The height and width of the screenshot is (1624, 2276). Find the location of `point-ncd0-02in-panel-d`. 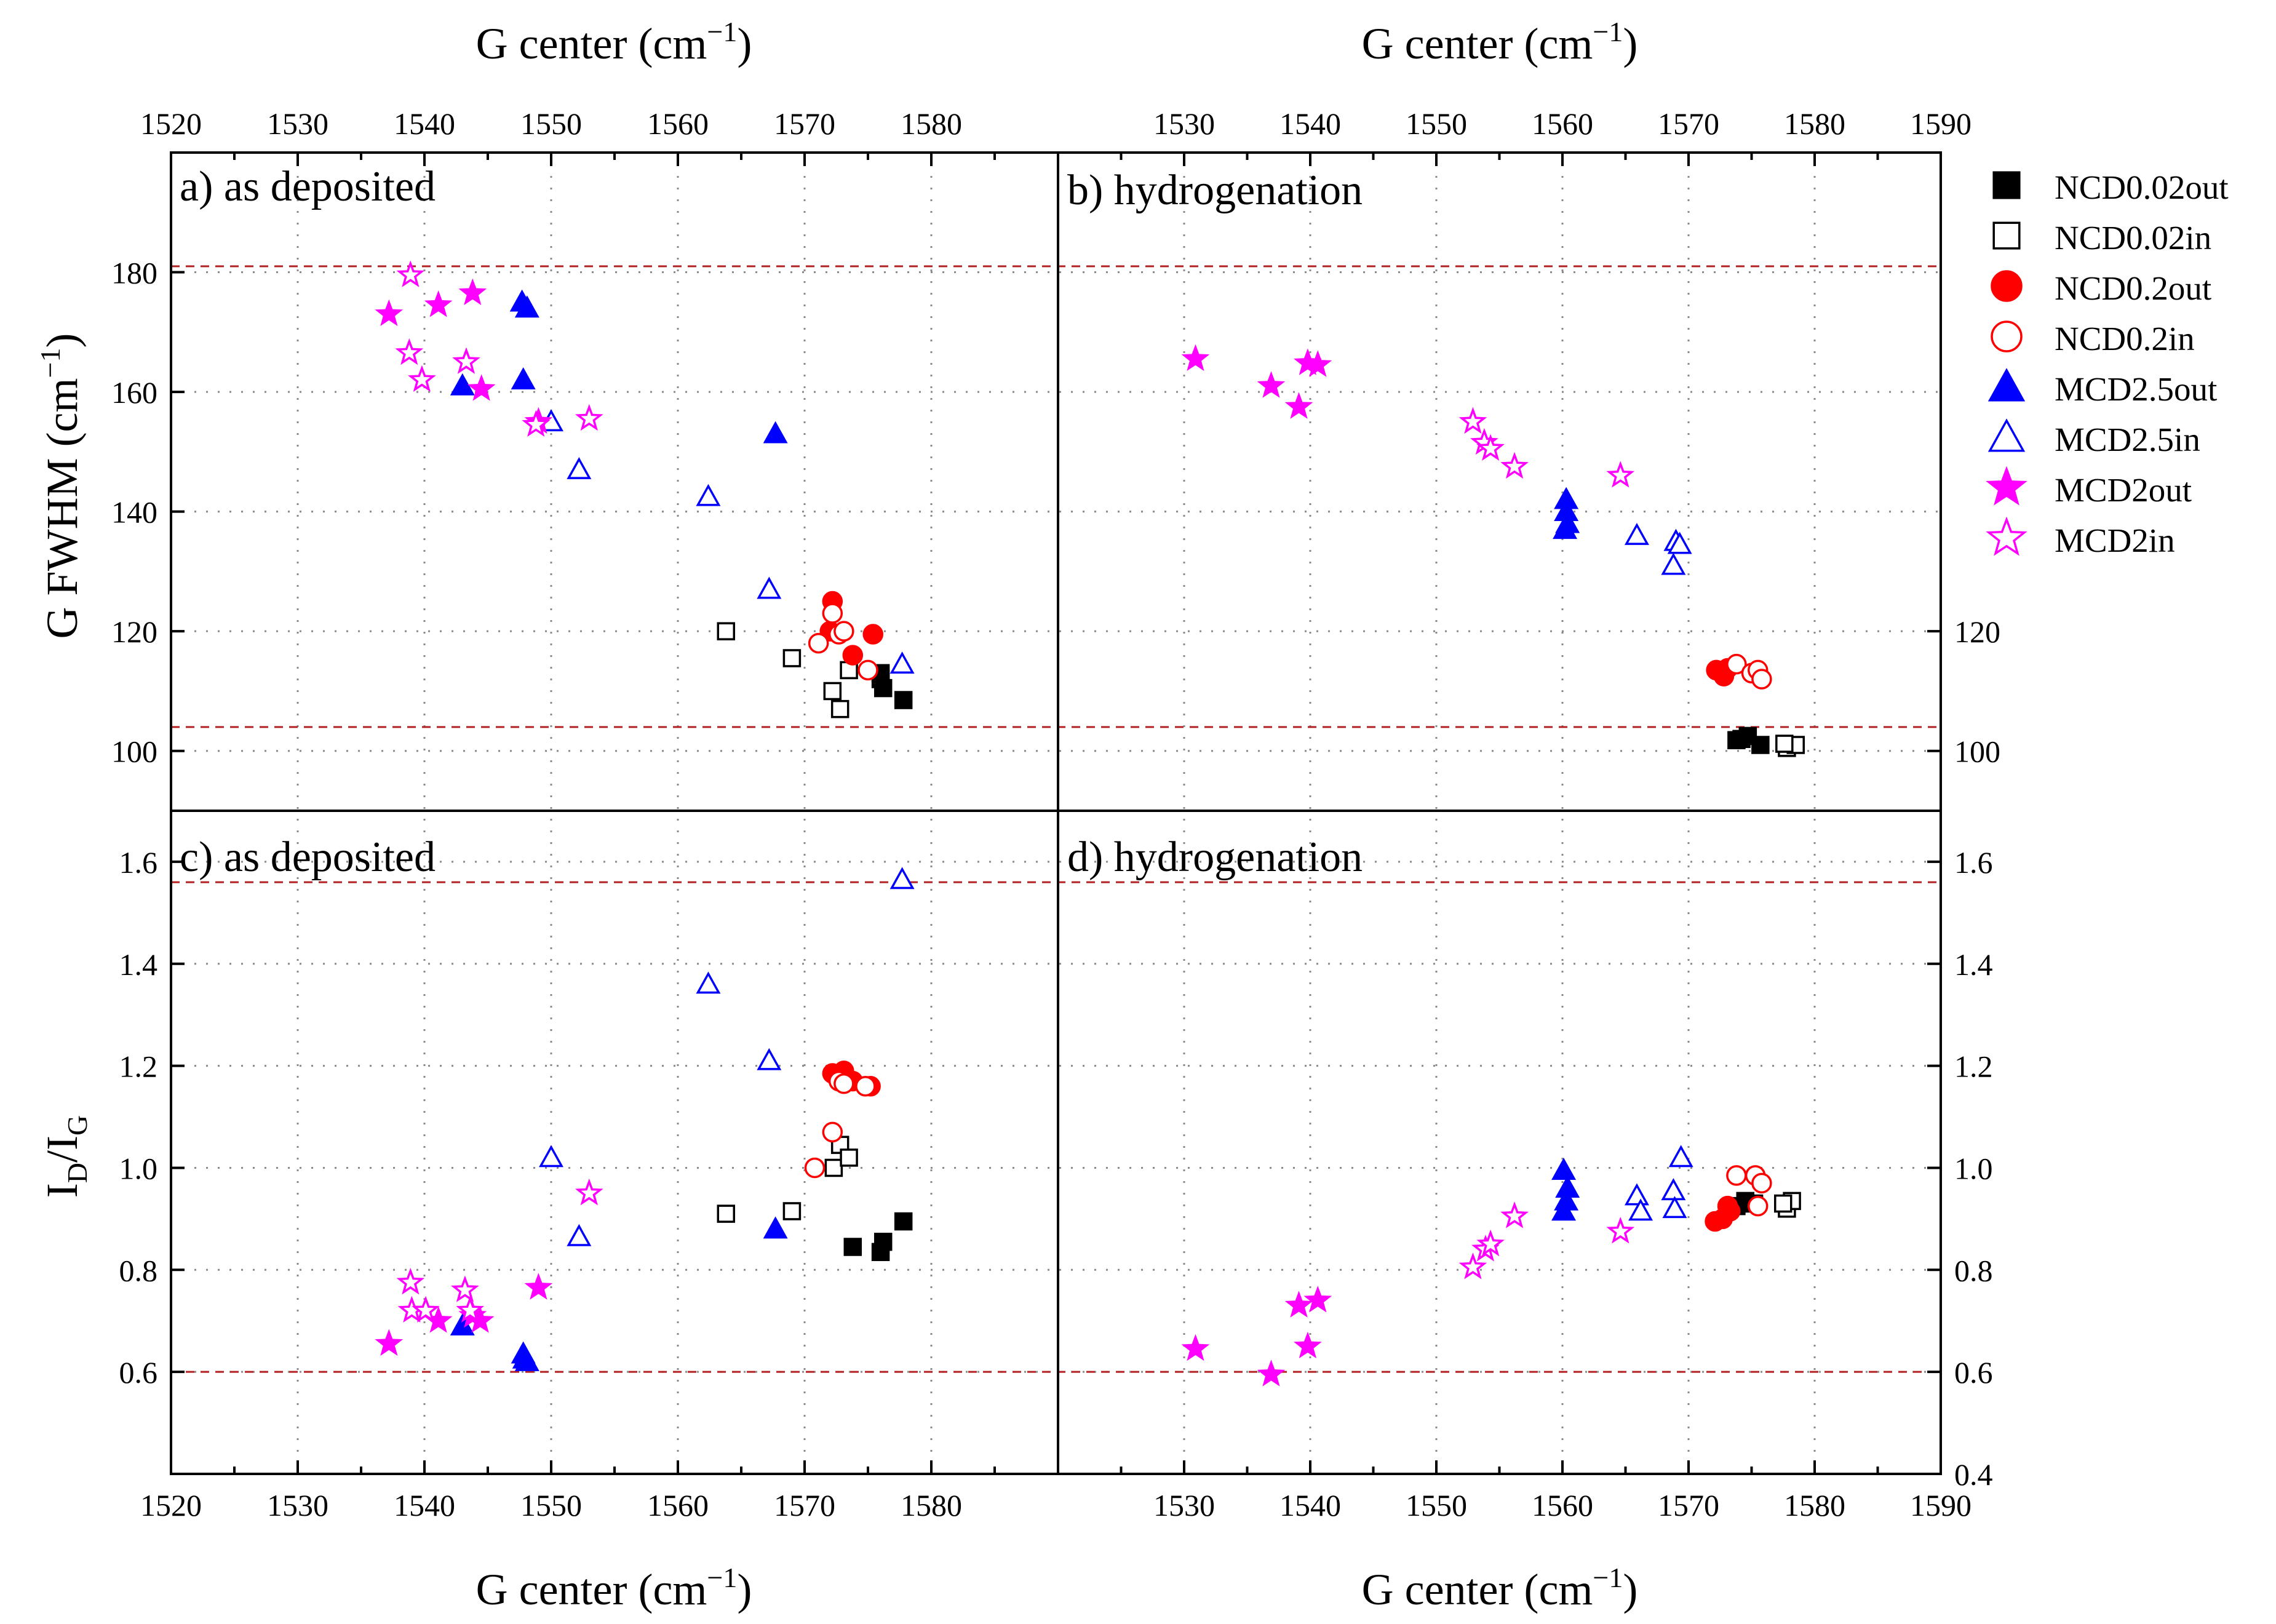

point-ncd0-02in-panel-d is located at coordinates (1783, 1203).